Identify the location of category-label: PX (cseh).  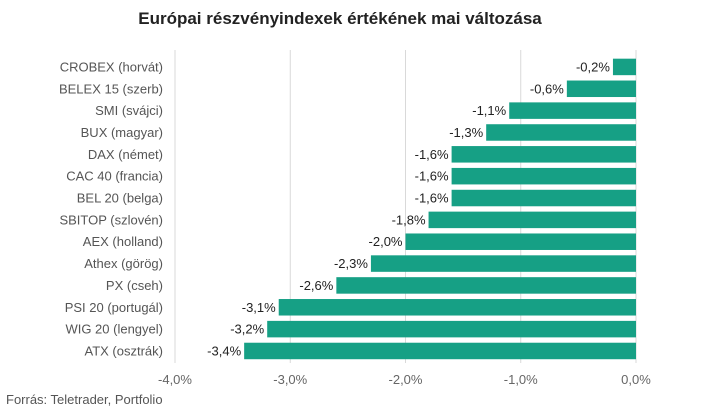
(134, 285).